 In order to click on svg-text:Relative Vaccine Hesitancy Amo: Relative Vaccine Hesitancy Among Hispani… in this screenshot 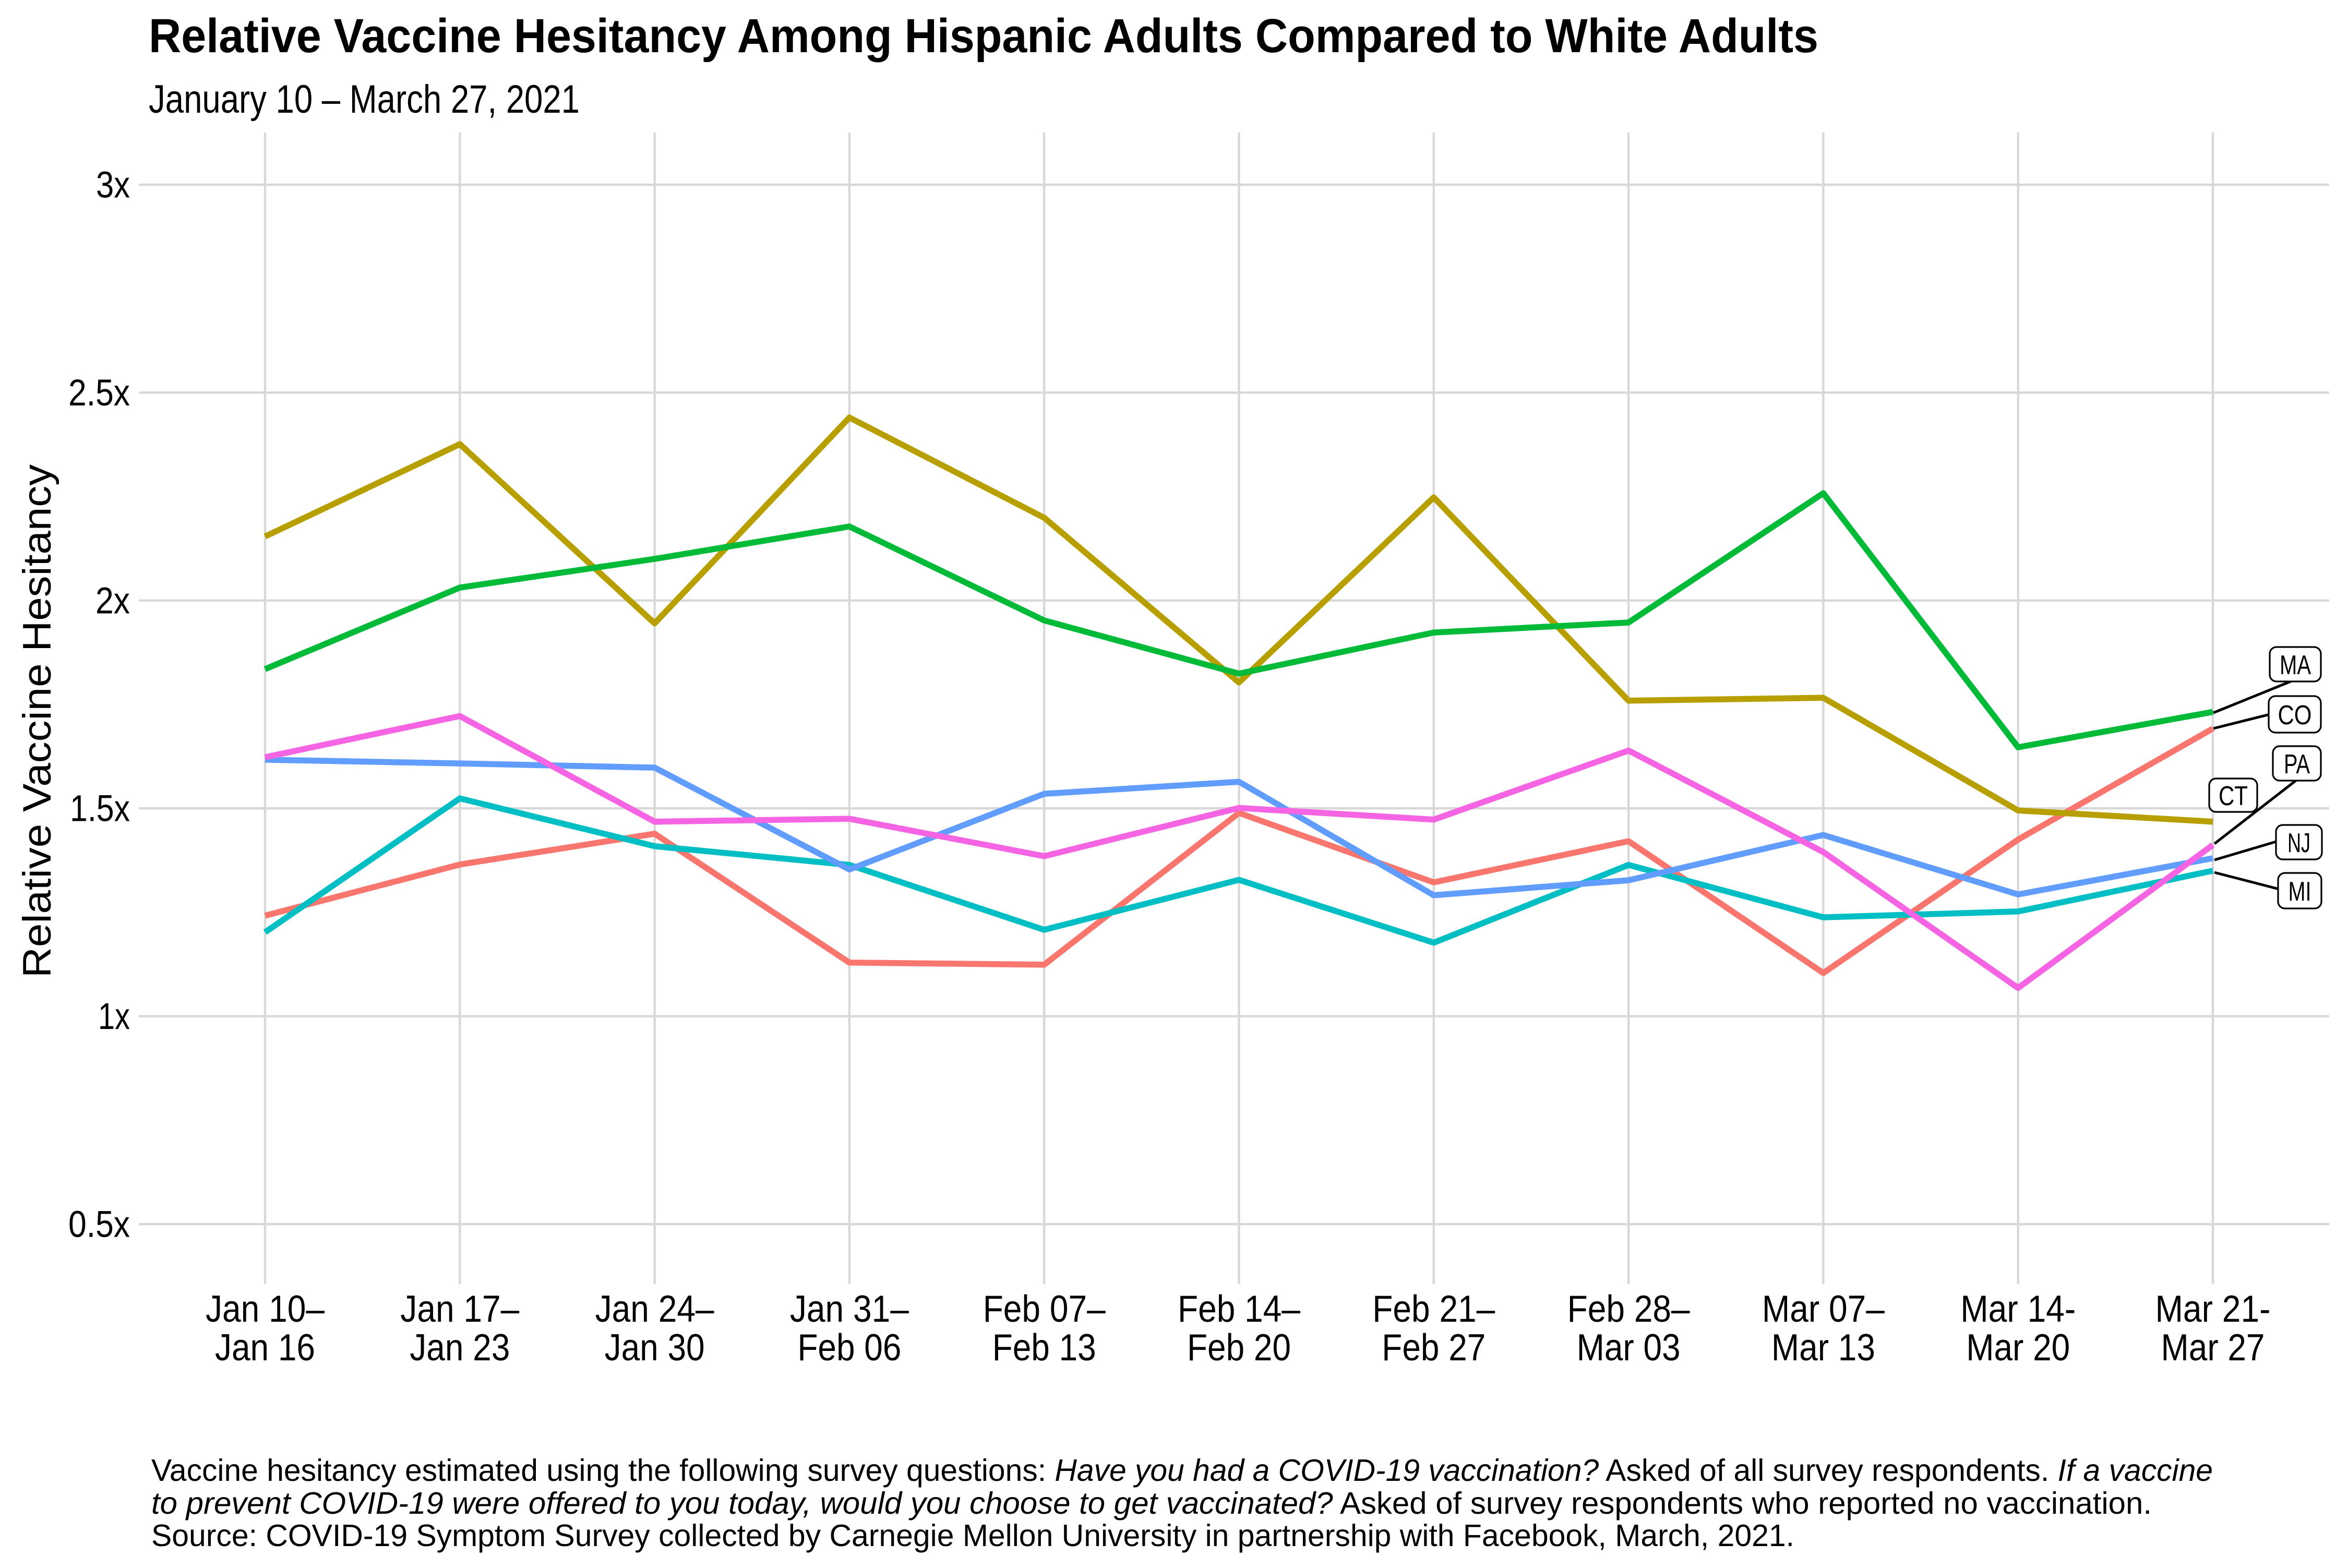, I will do `click(984, 36)`.